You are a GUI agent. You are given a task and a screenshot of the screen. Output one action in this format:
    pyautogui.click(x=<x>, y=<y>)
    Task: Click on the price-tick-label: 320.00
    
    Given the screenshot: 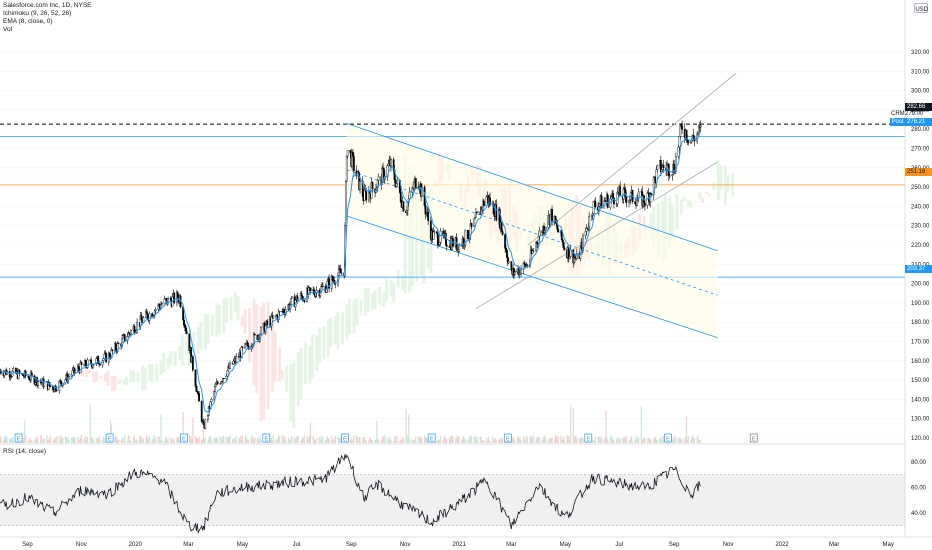 What is the action you would take?
    pyautogui.click(x=920, y=53)
    